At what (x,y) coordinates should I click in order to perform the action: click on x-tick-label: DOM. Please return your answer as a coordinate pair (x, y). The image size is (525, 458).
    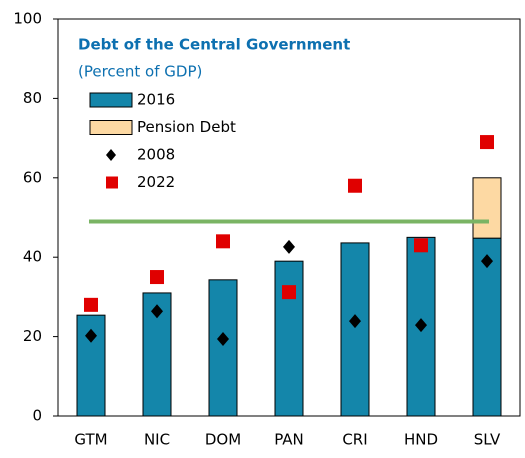
    Looking at the image, I should click on (223, 440).